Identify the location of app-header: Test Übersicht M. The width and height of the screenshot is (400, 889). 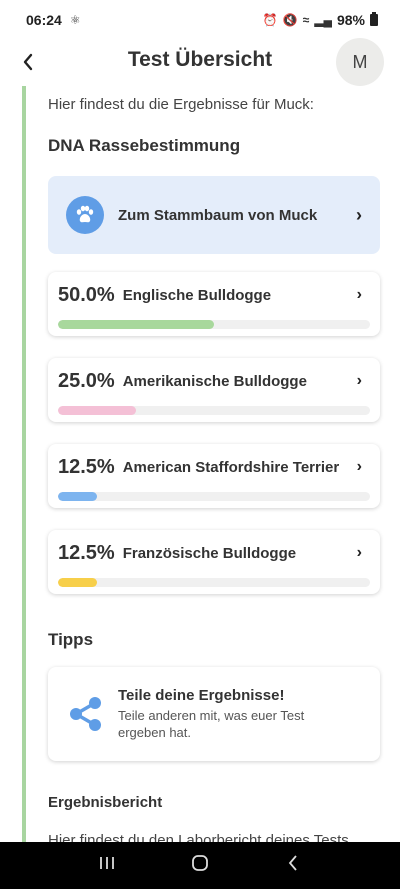
(200, 62).